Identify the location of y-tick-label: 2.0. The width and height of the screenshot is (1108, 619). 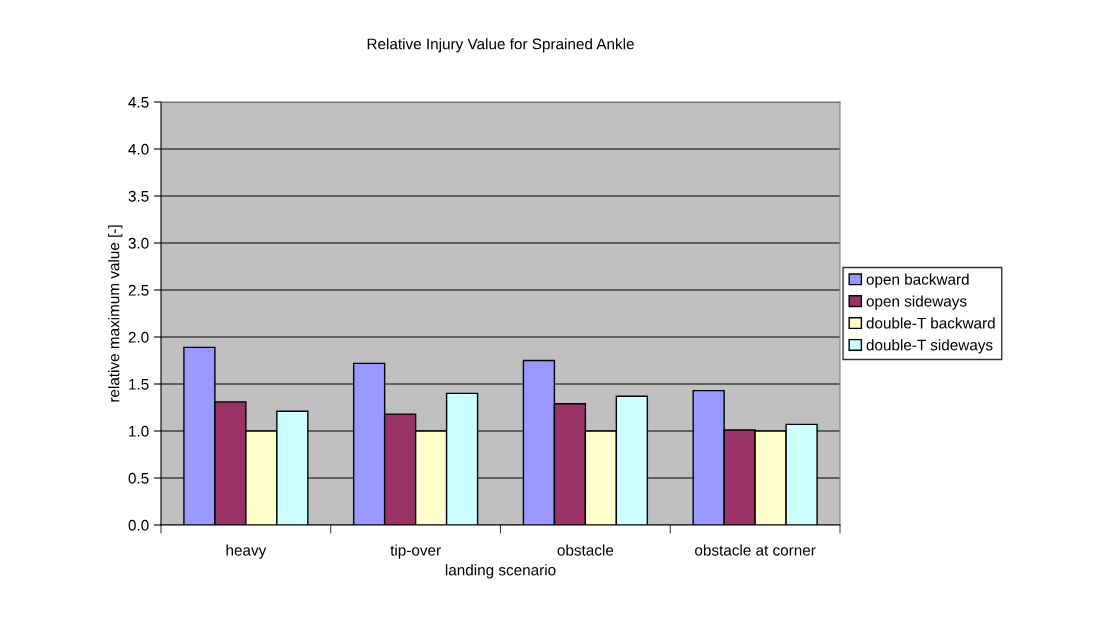
(138, 337).